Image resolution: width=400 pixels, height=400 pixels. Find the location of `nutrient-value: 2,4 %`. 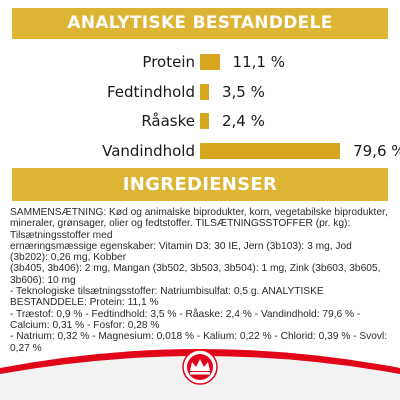

nutrient-value: 2,4 % is located at coordinates (243, 121).